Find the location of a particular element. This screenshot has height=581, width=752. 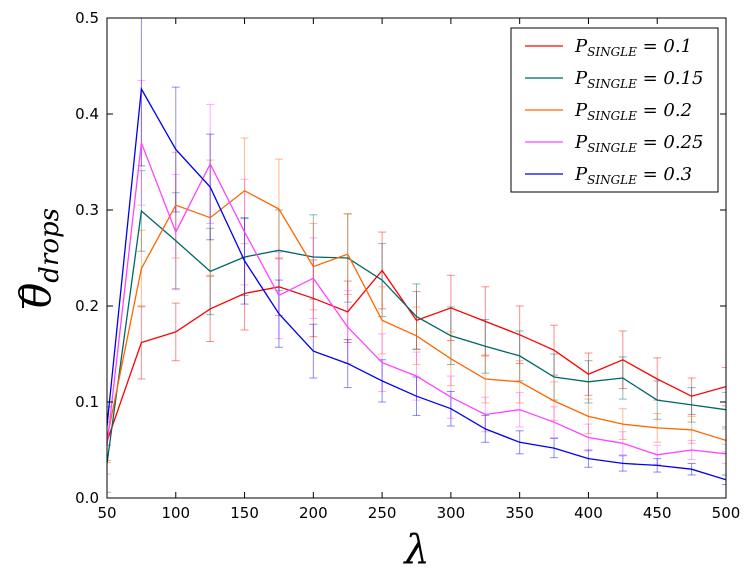

legend-item: PSINGLE = 0.25 is located at coordinates (614, 143).